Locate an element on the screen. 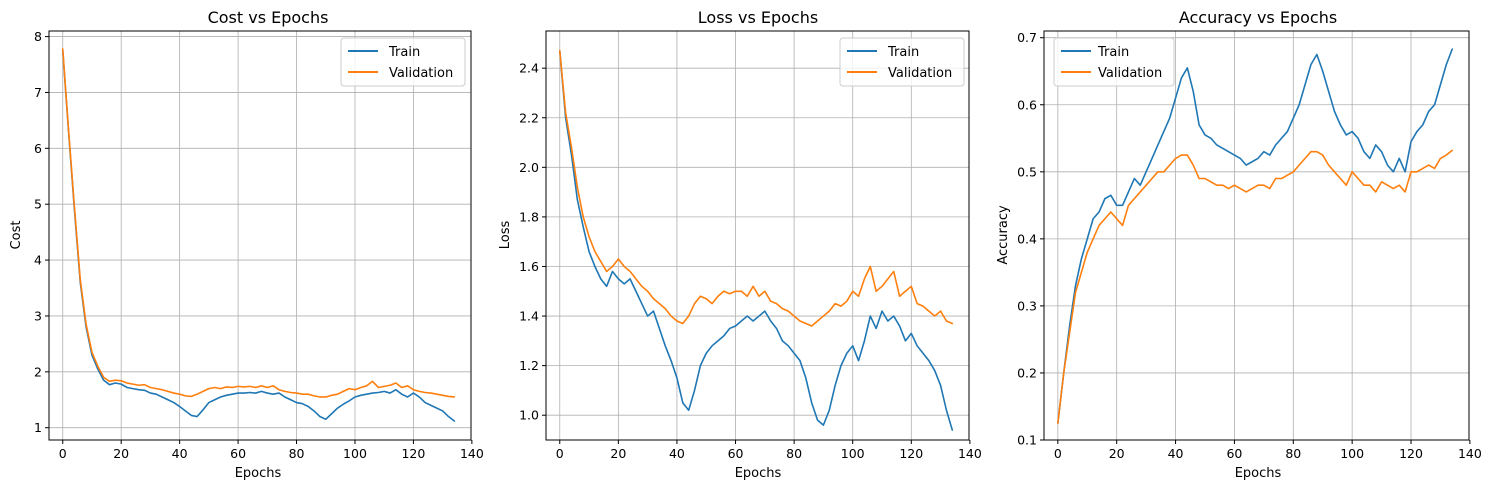 The height and width of the screenshot is (490, 1489). y-tick-label: 7 is located at coordinates (38, 92).